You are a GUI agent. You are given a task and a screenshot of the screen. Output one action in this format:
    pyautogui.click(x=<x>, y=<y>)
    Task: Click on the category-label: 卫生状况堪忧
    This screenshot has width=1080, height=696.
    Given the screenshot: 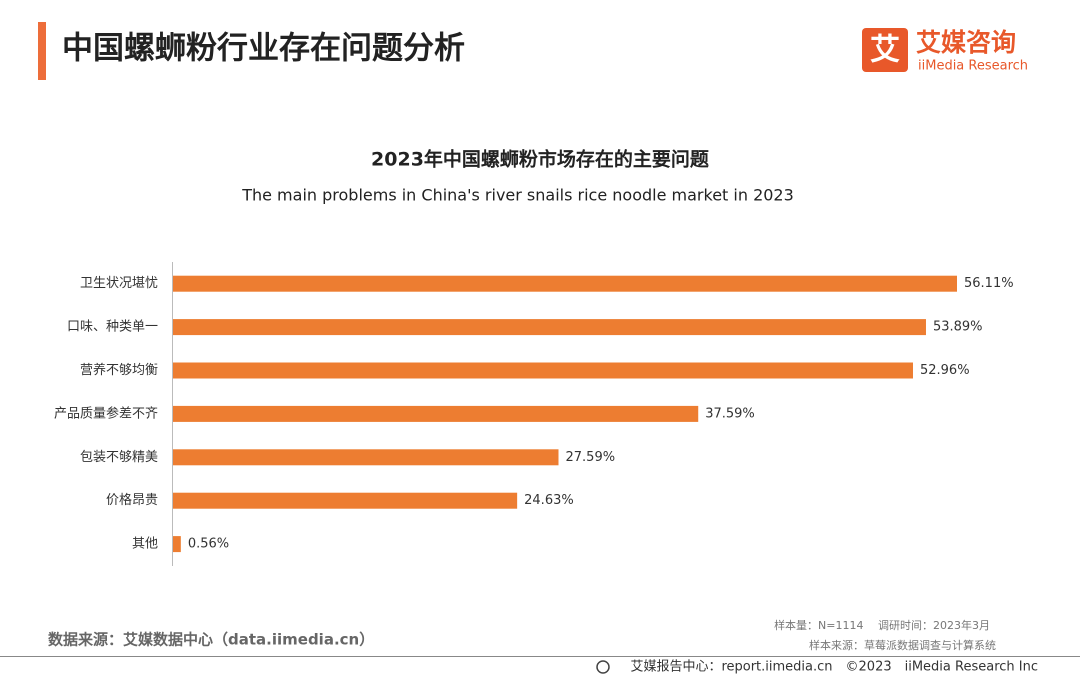 What is the action you would take?
    pyautogui.click(x=119, y=283)
    